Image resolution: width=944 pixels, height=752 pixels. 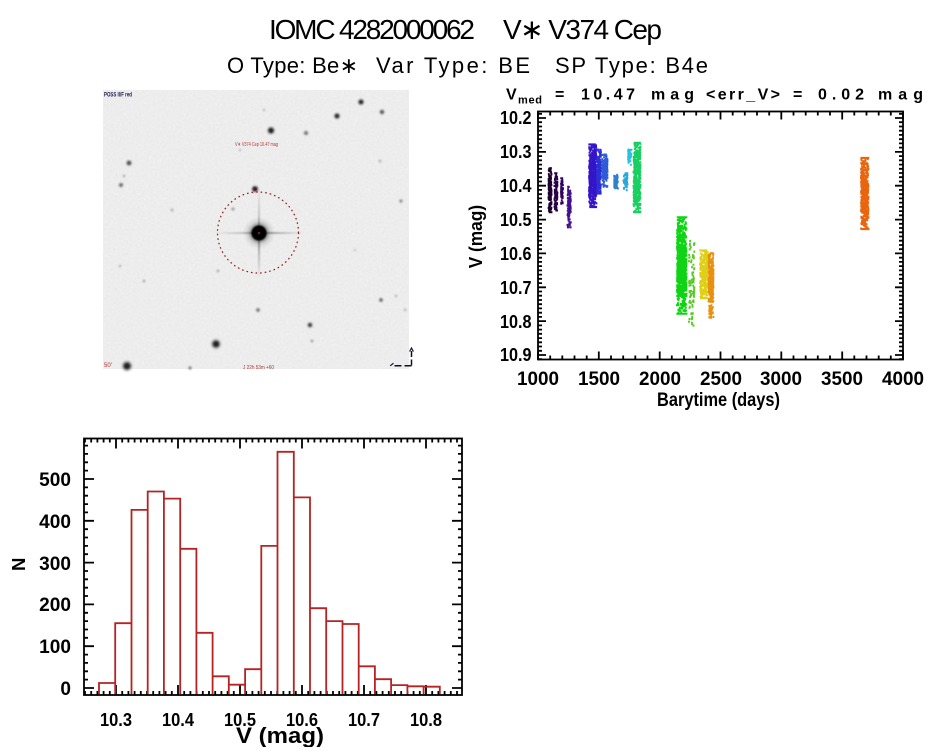 What do you see at coordinates (118, 96) in the screenshot?
I see `svg-text: POSS II/F red` at bounding box center [118, 96].